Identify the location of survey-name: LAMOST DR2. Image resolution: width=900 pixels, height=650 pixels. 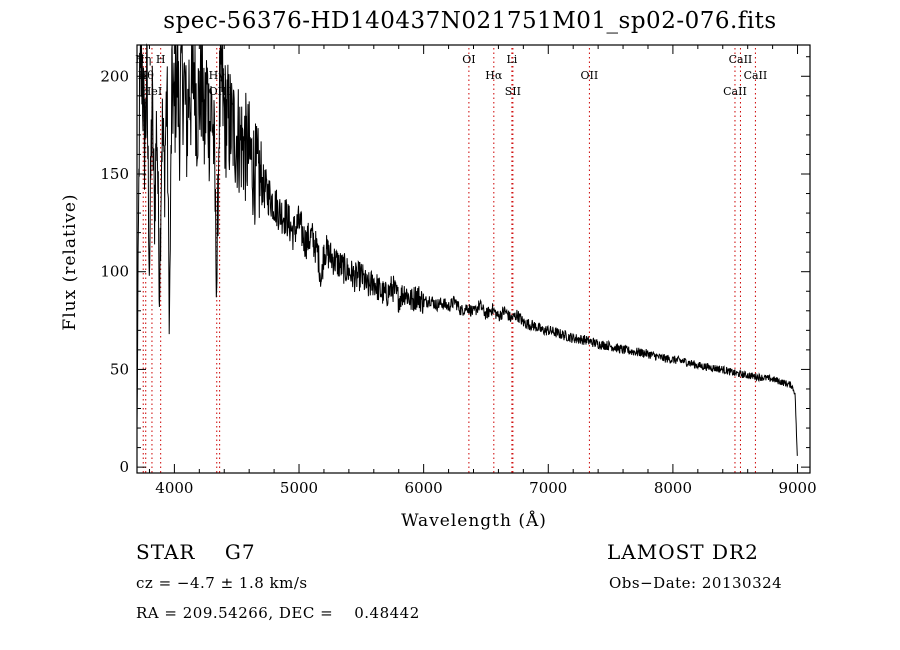
(683, 552).